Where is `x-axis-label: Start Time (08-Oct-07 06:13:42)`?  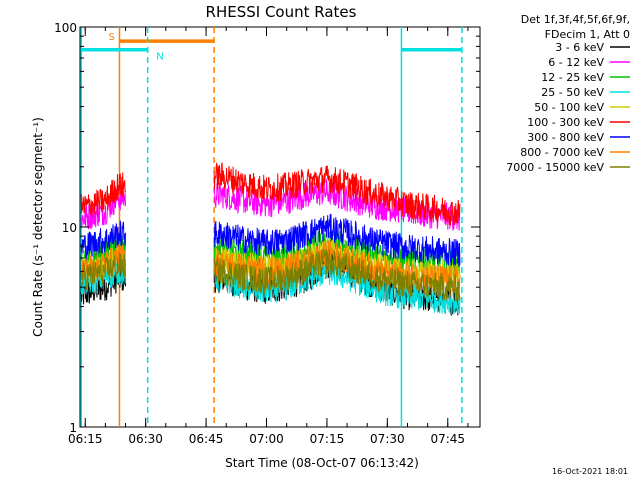
x-axis-label: Start Time (08-Oct-07 06:13:42) is located at coordinates (322, 463).